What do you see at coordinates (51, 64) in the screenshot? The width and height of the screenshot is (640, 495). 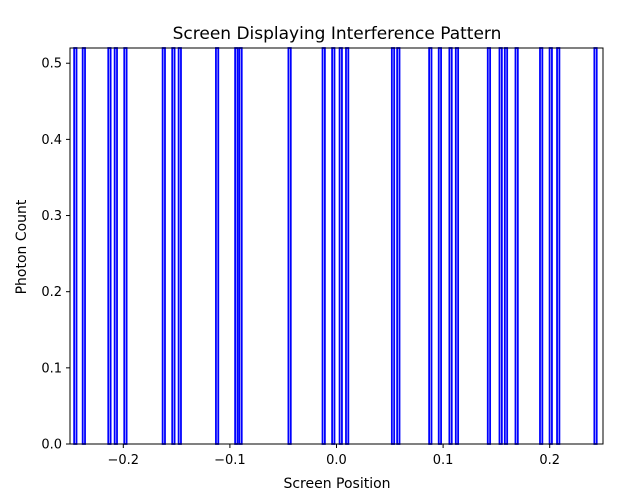 I see `y-tick-label: 0.5` at bounding box center [51, 64].